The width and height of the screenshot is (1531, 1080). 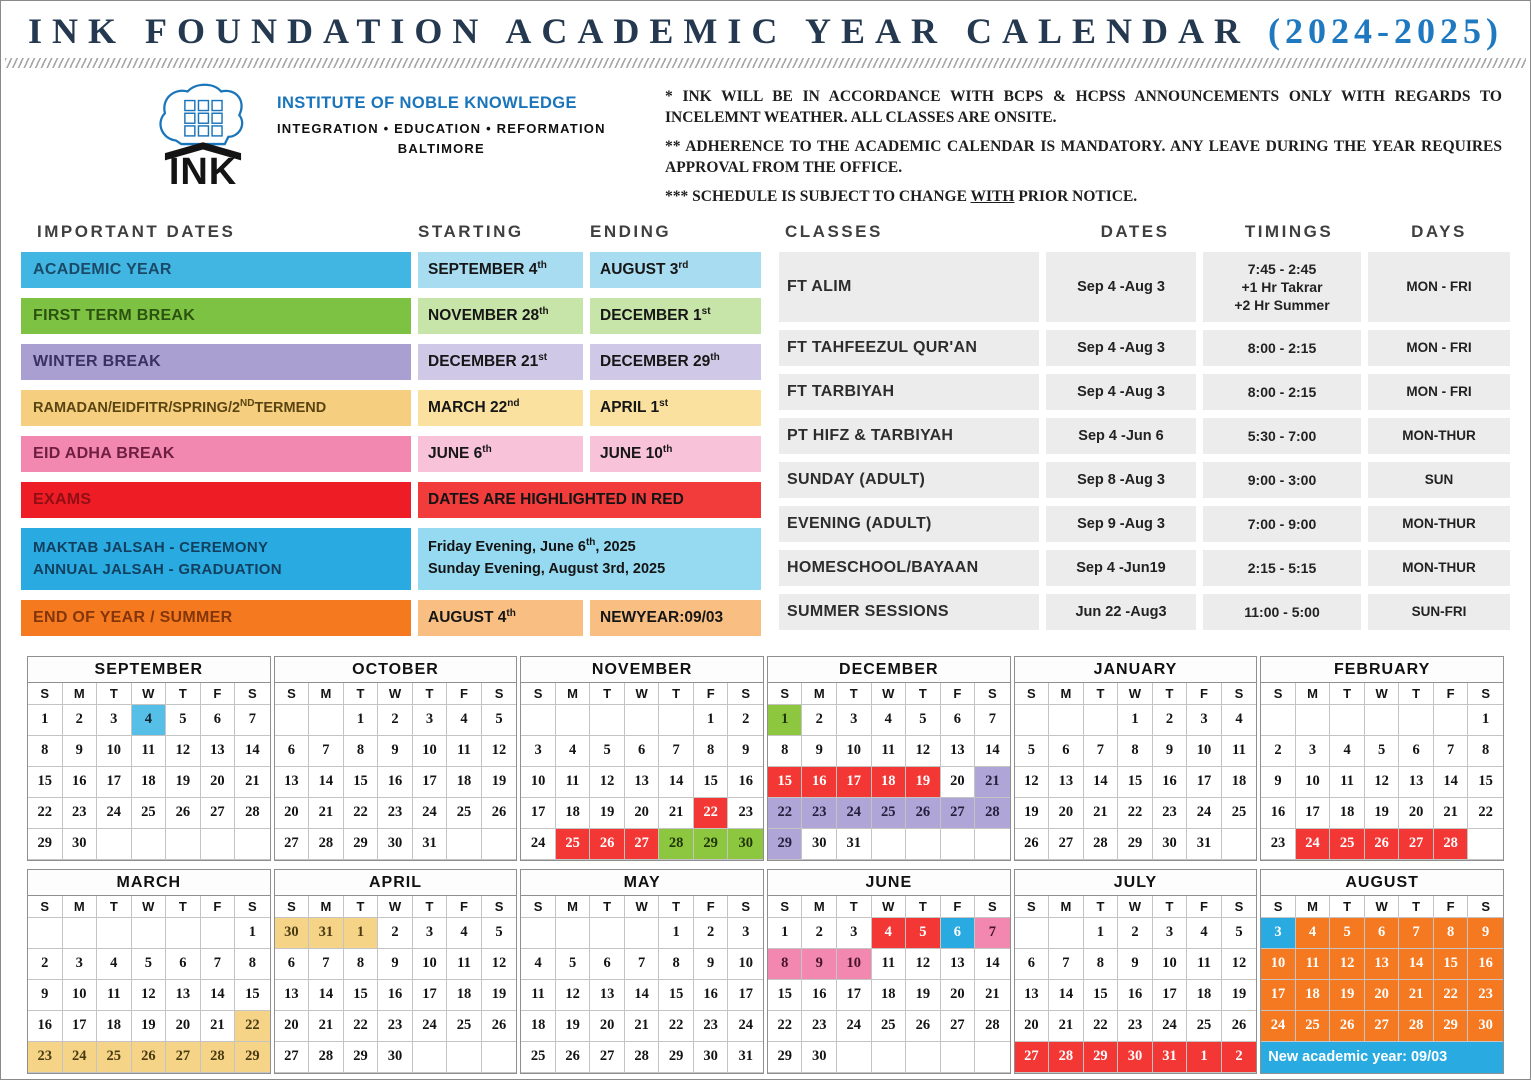 What do you see at coordinates (1313, 1026) in the screenshot?
I see `day-cell-summer: 25` at bounding box center [1313, 1026].